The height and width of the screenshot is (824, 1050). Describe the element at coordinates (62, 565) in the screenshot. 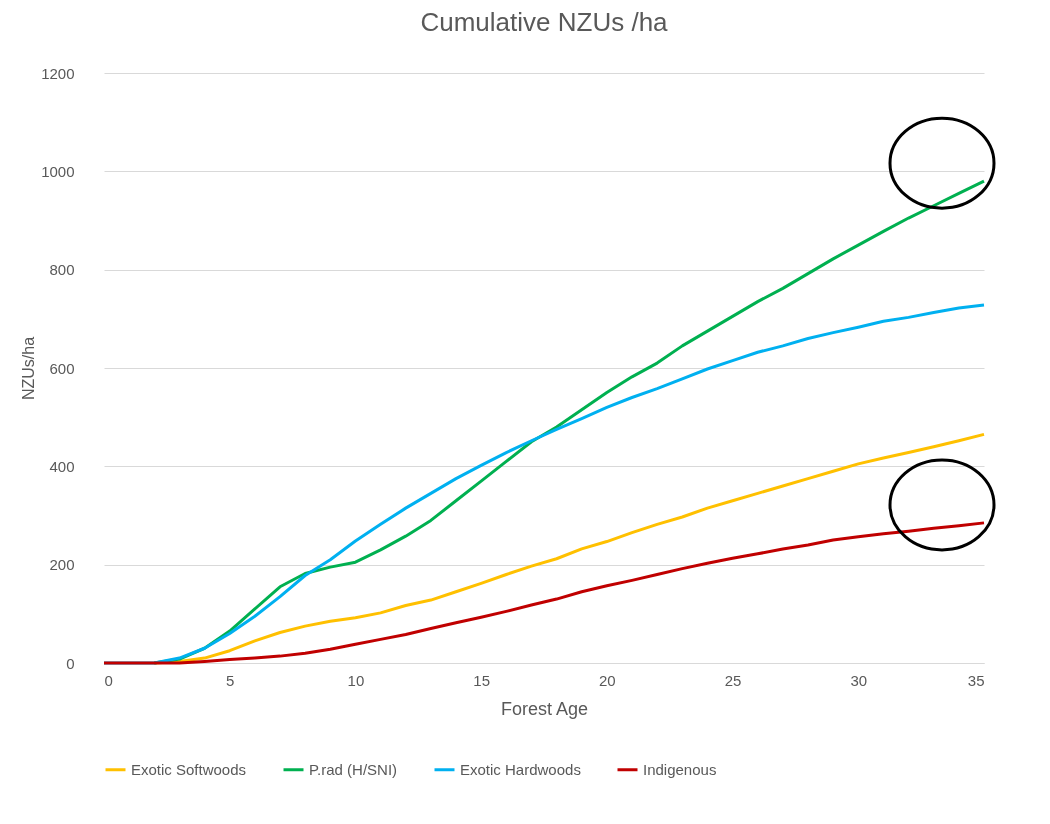

I see `y-tick-label: 200` at that location.